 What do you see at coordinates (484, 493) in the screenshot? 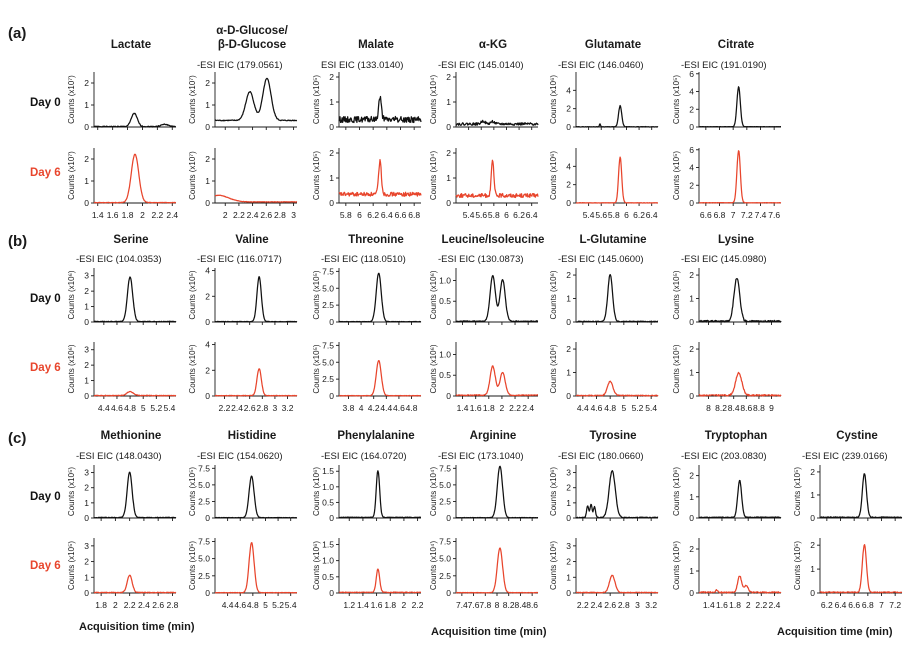
I see `subplot-day0: 2.5 5.0 7.5 0 Counts (x10⁴)` at bounding box center [484, 493].